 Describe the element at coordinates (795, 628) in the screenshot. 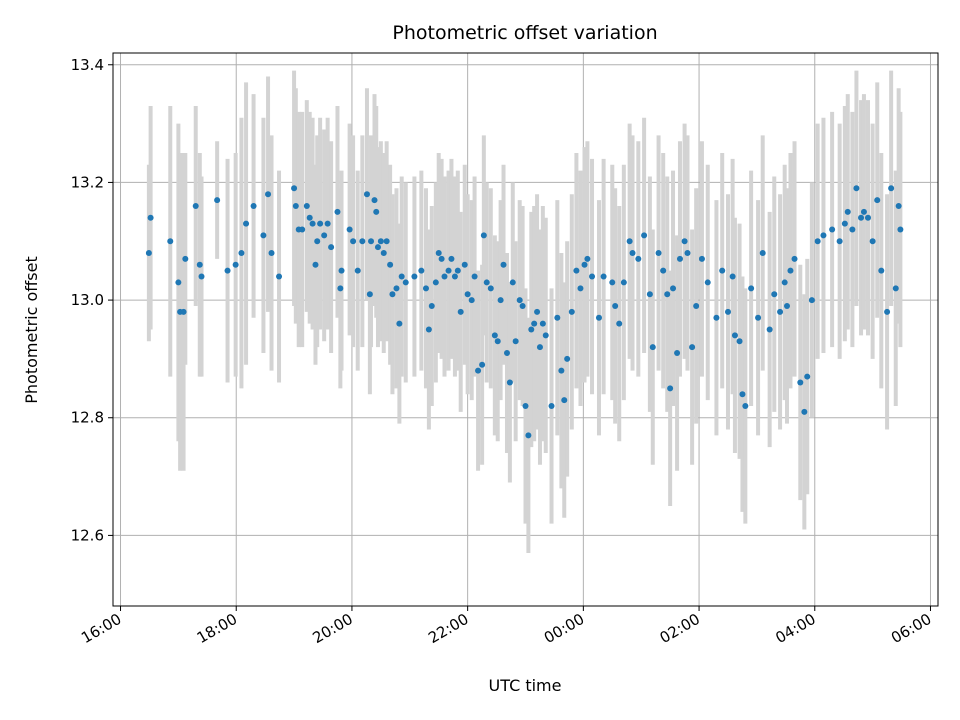

I see `x-tick-label: 04:00` at that location.